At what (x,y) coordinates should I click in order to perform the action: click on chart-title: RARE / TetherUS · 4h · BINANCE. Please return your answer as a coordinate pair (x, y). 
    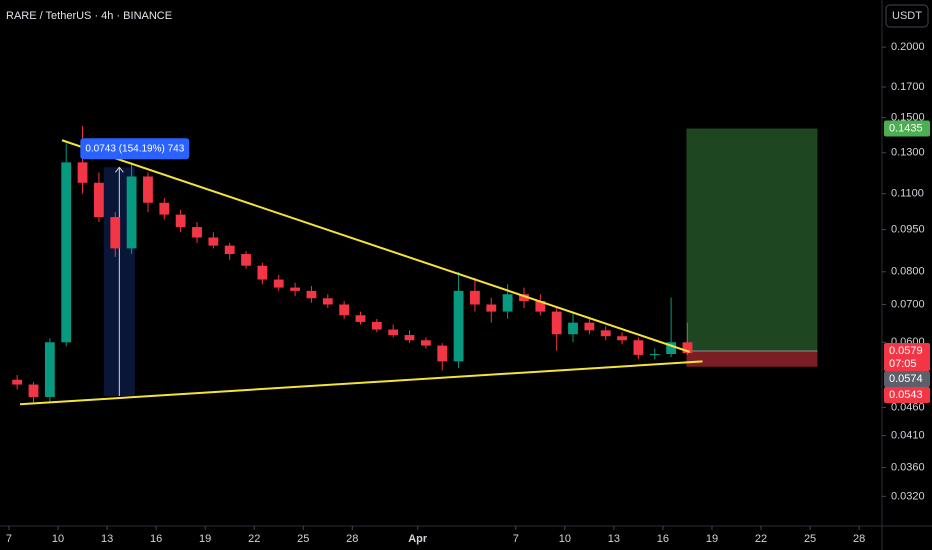
    Looking at the image, I should click on (89, 16).